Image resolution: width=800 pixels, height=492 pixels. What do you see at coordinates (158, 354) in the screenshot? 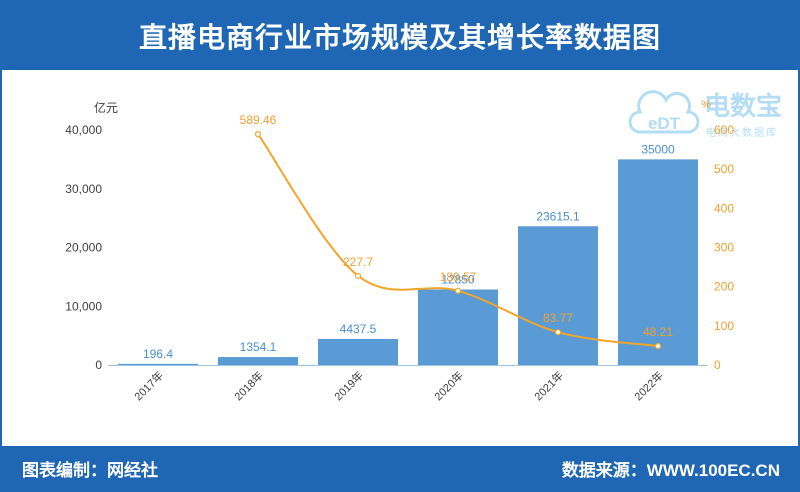
I see `market-size-value-label: 196.4` at bounding box center [158, 354].